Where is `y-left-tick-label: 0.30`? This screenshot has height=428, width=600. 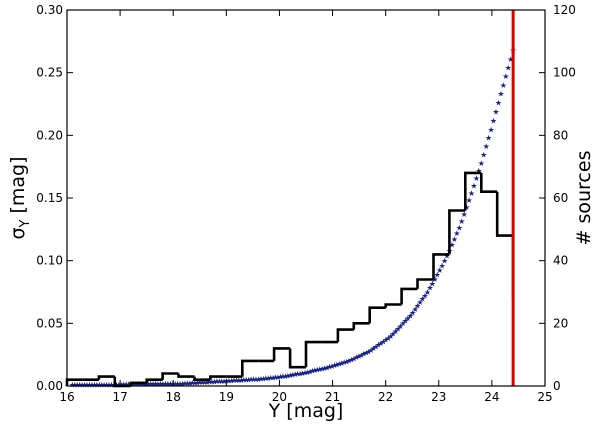
y-left-tick-label: 0.30 is located at coordinates (49, 10).